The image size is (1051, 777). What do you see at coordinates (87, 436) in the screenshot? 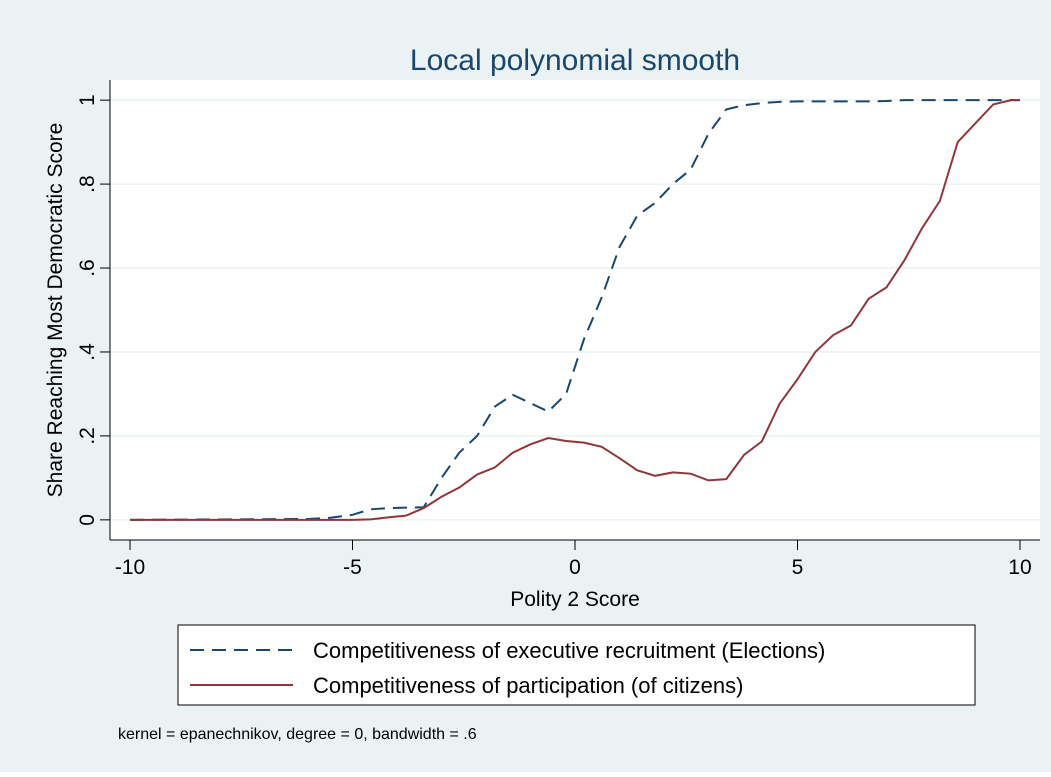
I see `y-tick-label: .2` at bounding box center [87, 436].